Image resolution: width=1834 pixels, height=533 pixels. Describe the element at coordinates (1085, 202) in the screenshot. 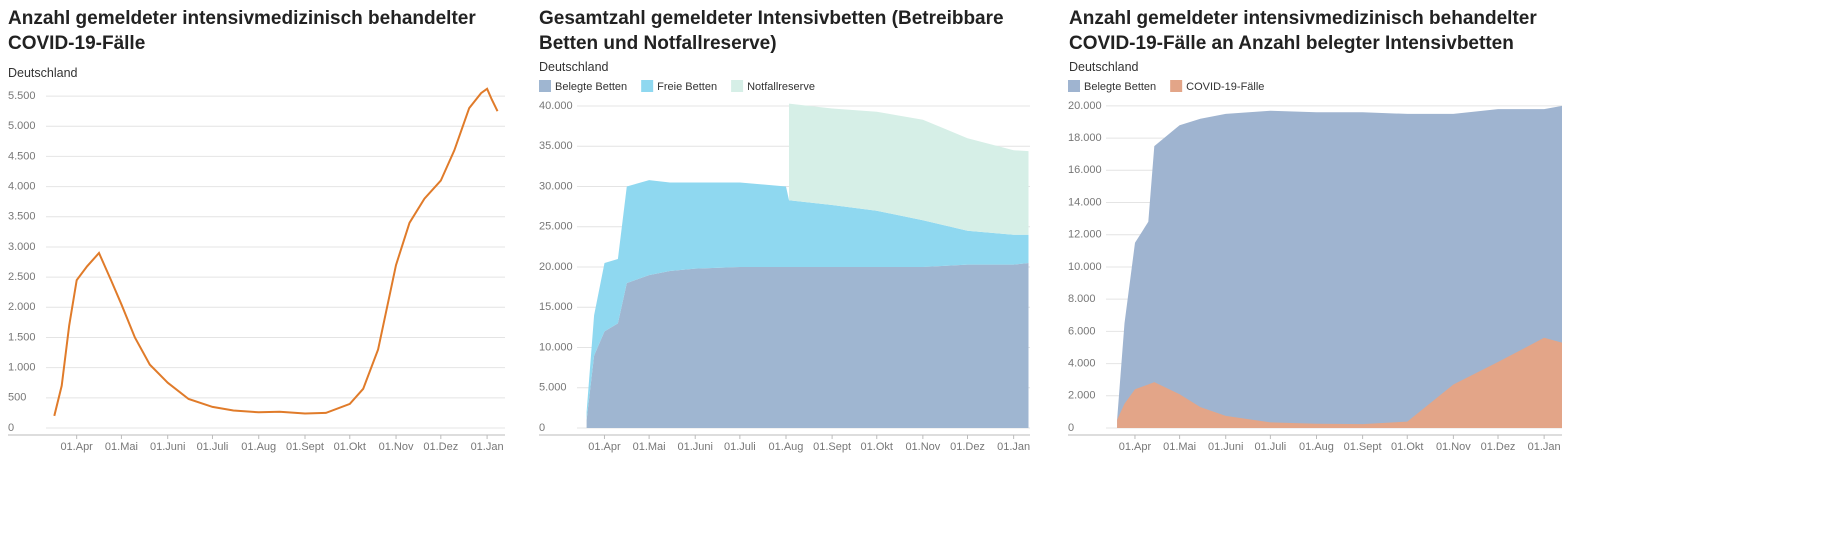

I see `y-tick-label: 14.000` at that location.